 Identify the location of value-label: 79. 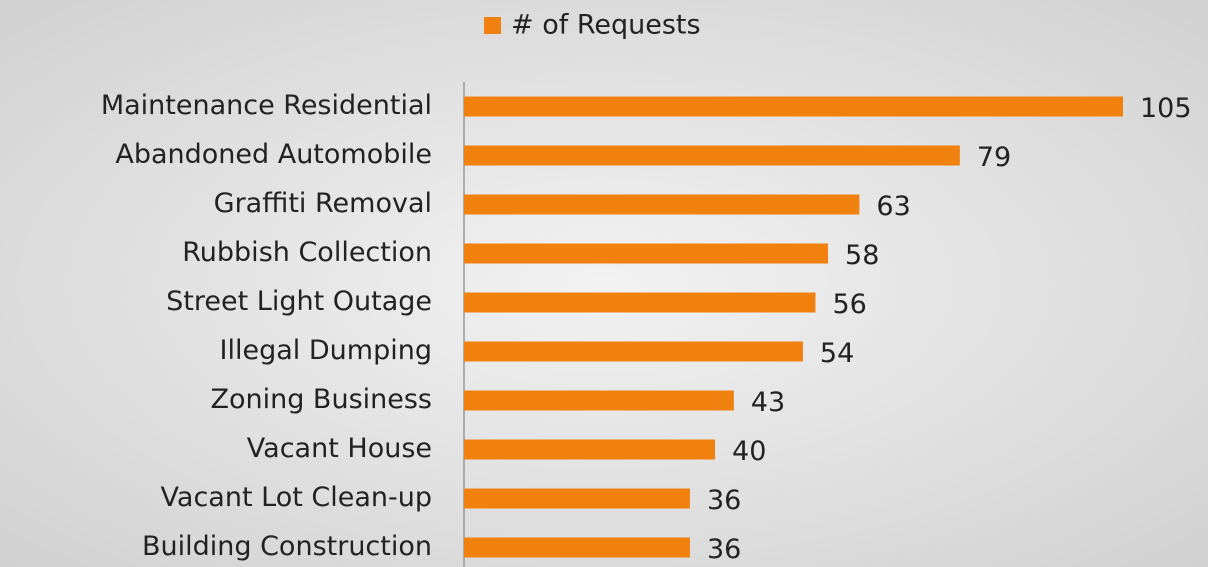
(994, 157).